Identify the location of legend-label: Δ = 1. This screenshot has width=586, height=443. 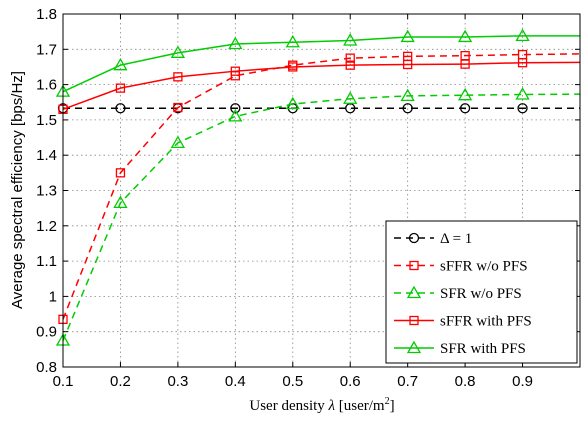
(456, 239).